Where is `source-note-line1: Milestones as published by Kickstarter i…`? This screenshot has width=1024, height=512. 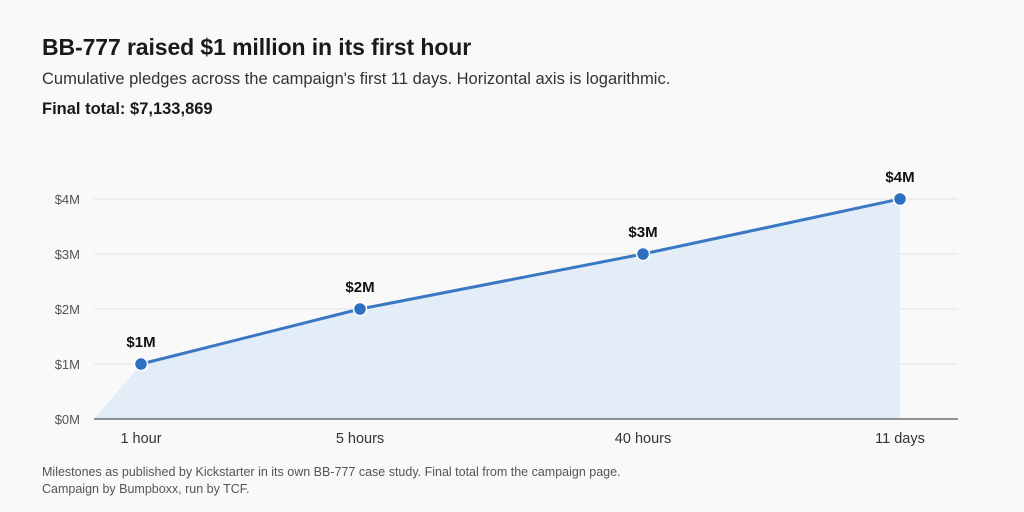
source-note-line1: Milestones as published by Kickstarter i… is located at coordinates (331, 472).